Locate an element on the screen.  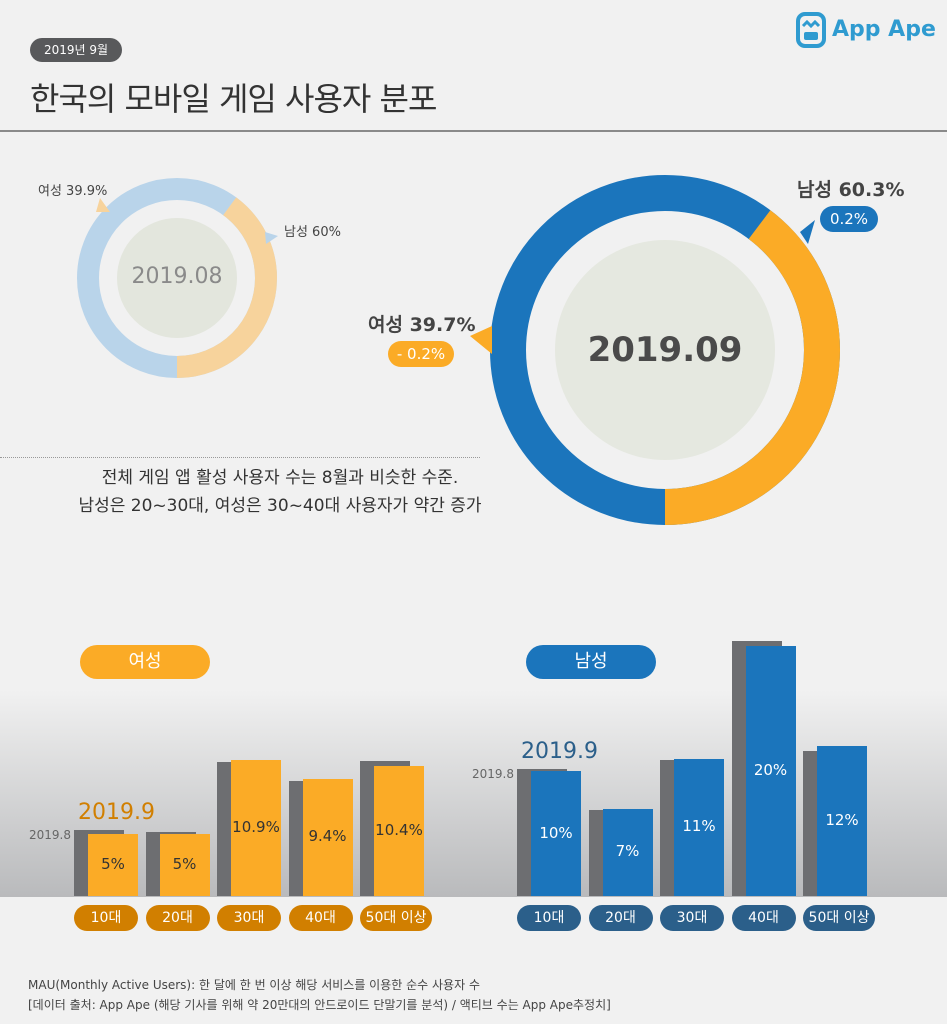
female-value-label: 10.9% is located at coordinates (256, 826).